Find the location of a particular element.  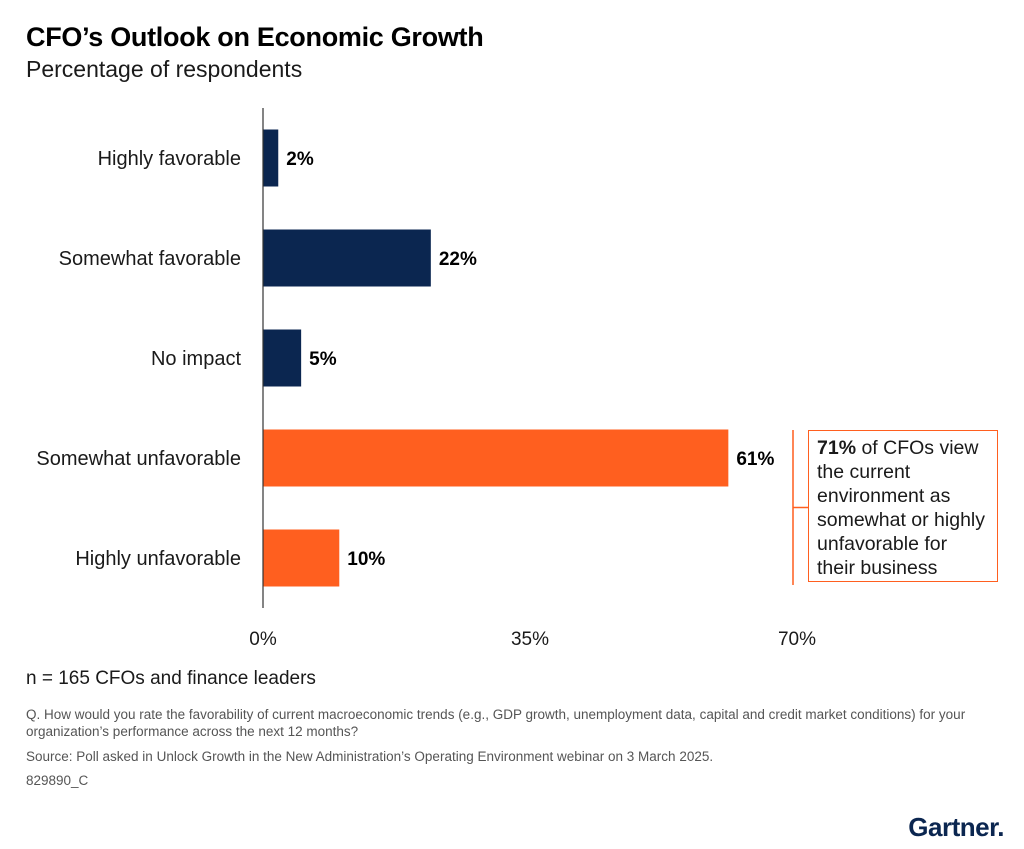

figure-code: 829890_C is located at coordinates (57, 780).